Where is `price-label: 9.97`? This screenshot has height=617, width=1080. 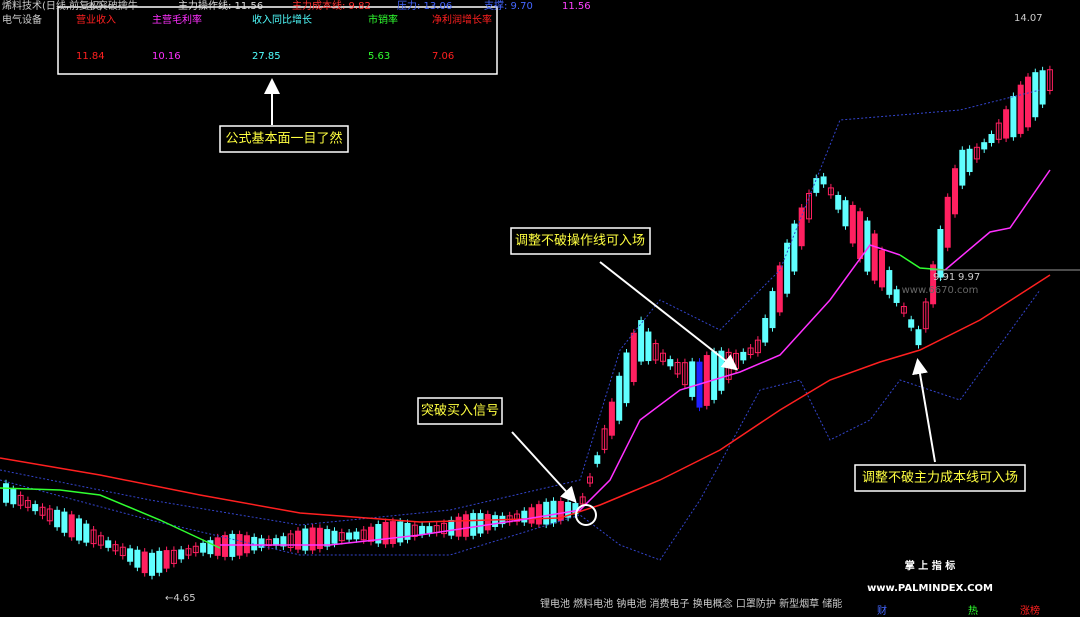
price-label: 9.97 is located at coordinates (969, 277).